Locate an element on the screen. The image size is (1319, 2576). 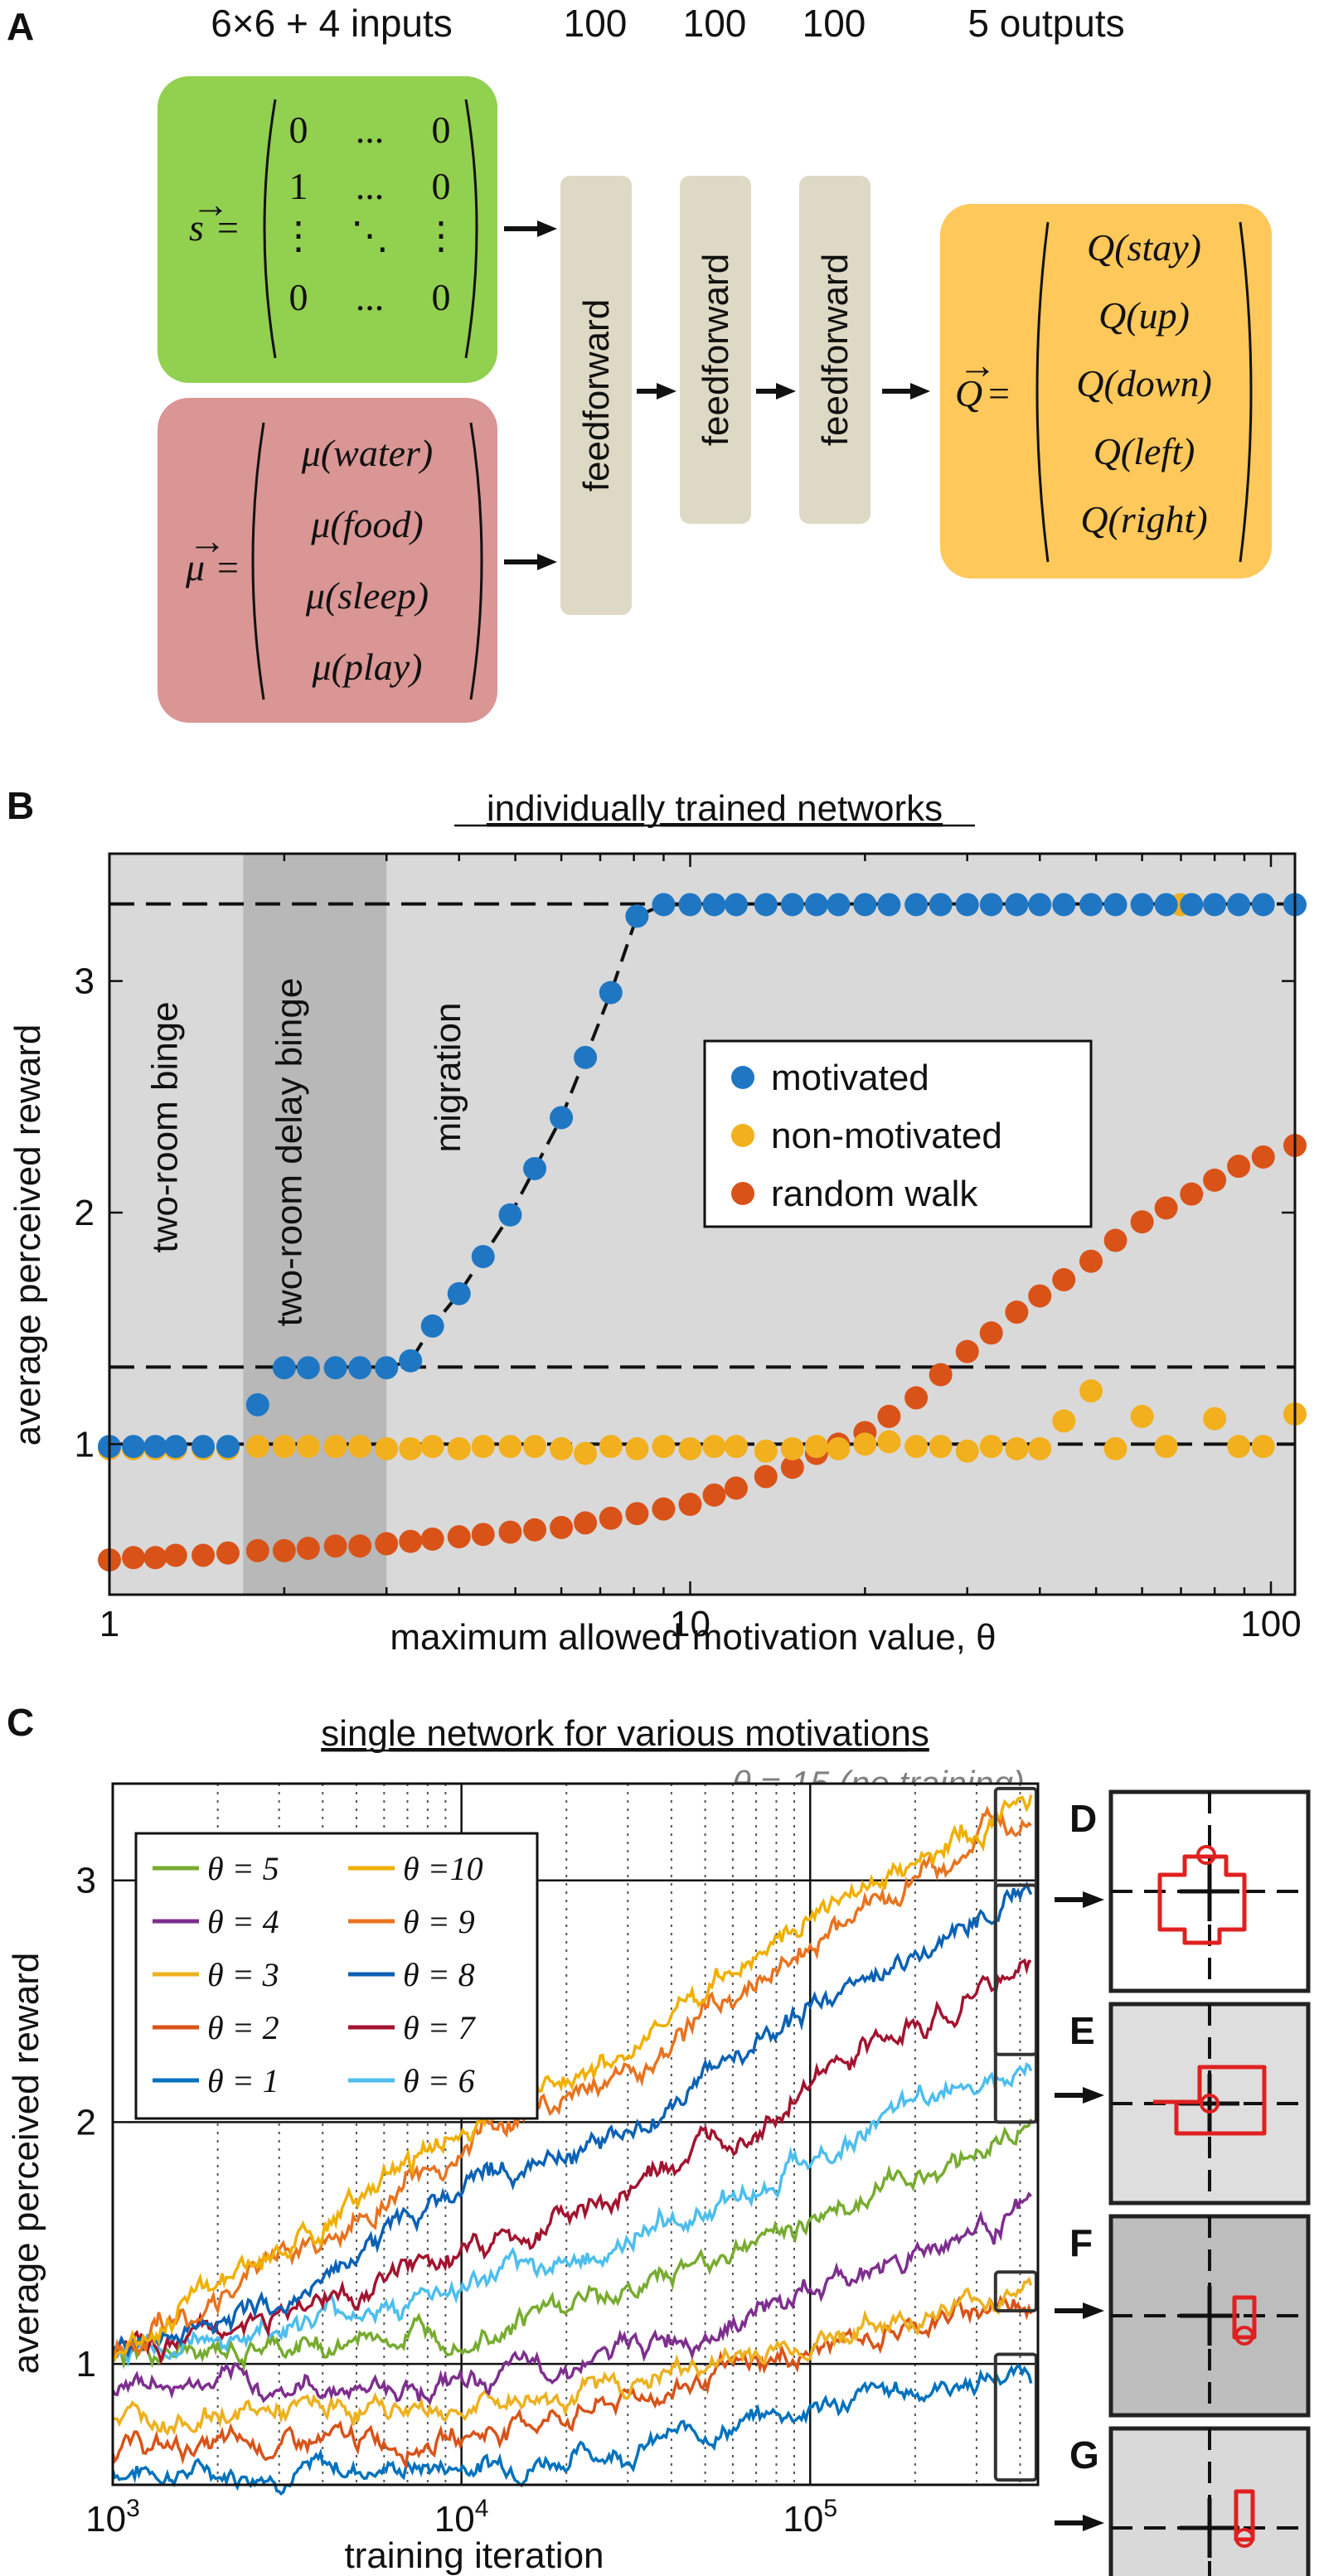
layer-label-output: 5 outputs is located at coordinates (1045, 23).